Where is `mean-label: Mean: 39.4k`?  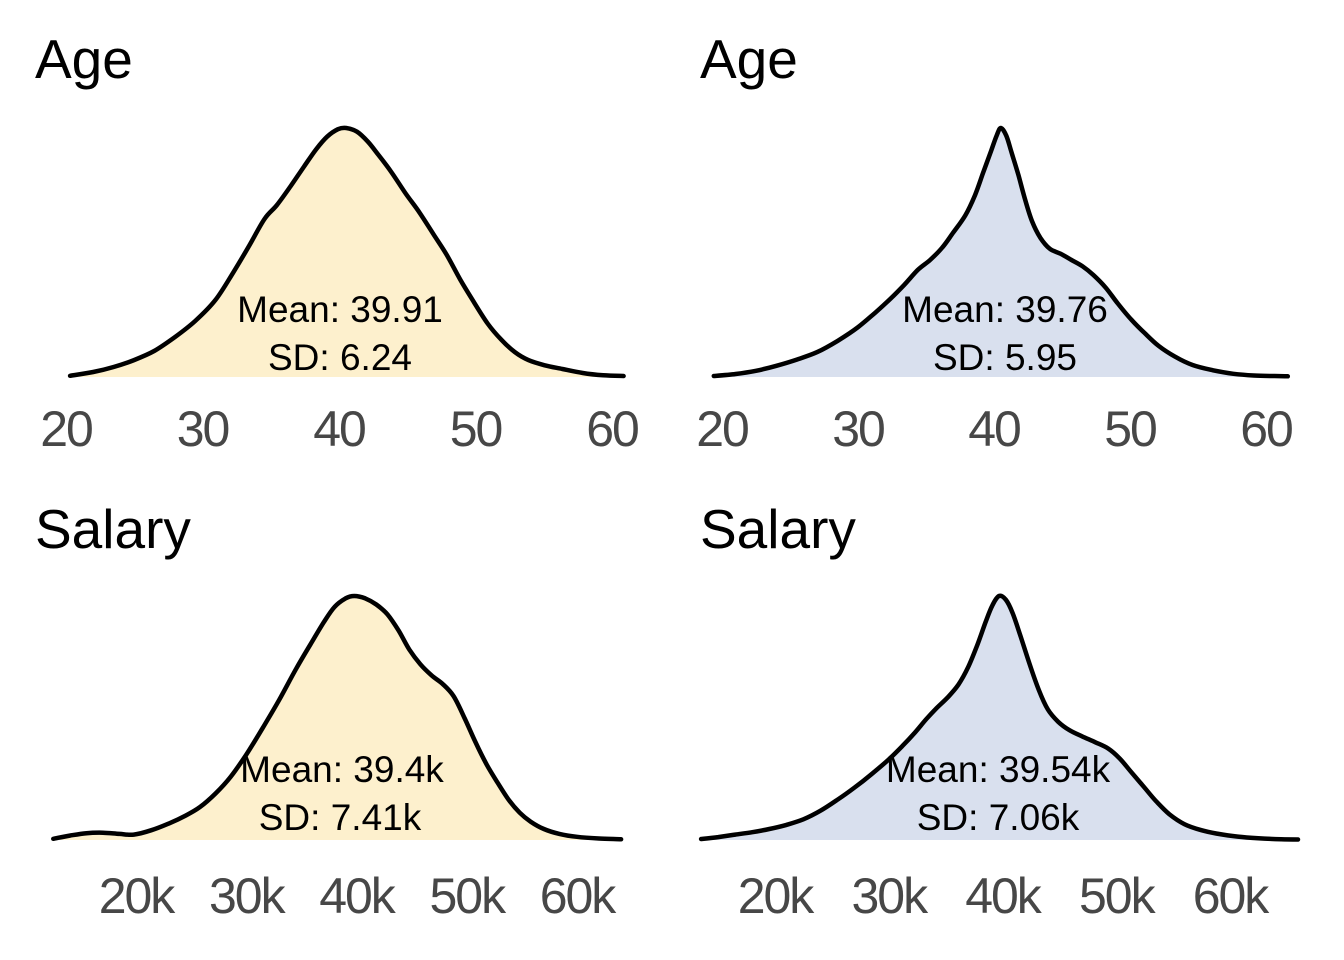 mean-label: Mean: 39.4k is located at coordinates (342, 769).